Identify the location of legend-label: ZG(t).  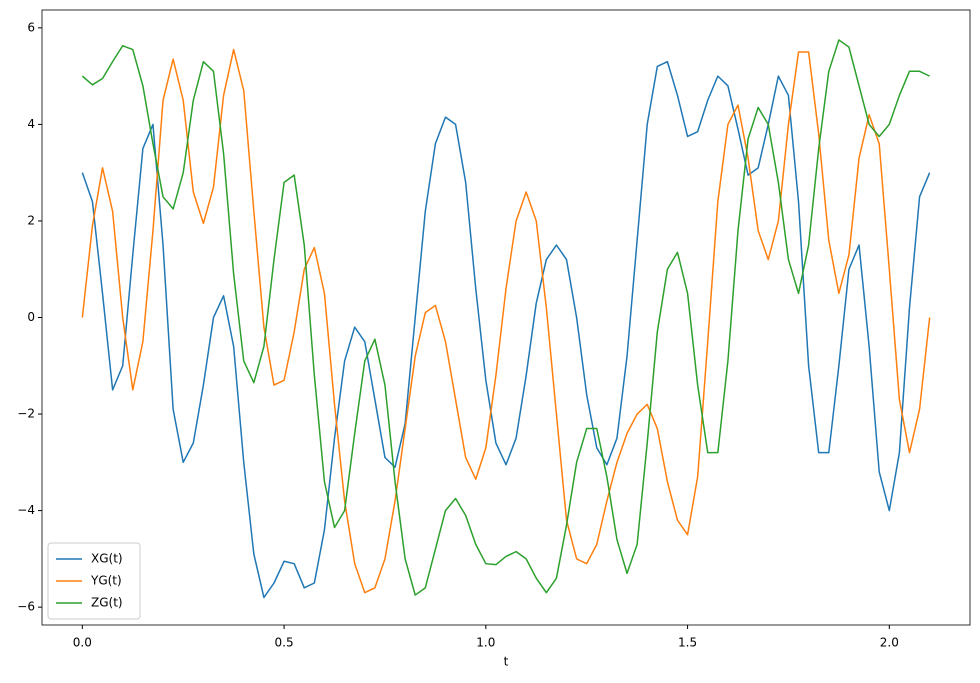
(107, 603).